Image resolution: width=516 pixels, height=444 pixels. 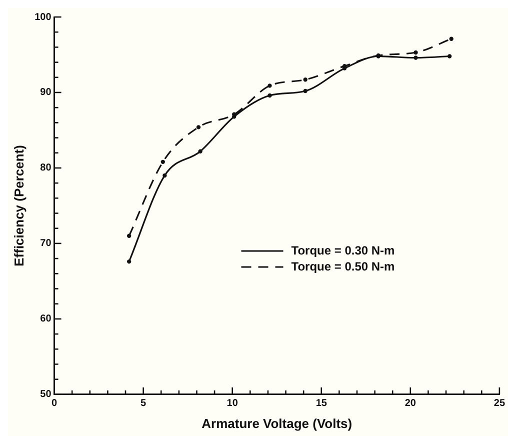 I want to click on y-tick-label: 50, so click(x=46, y=394).